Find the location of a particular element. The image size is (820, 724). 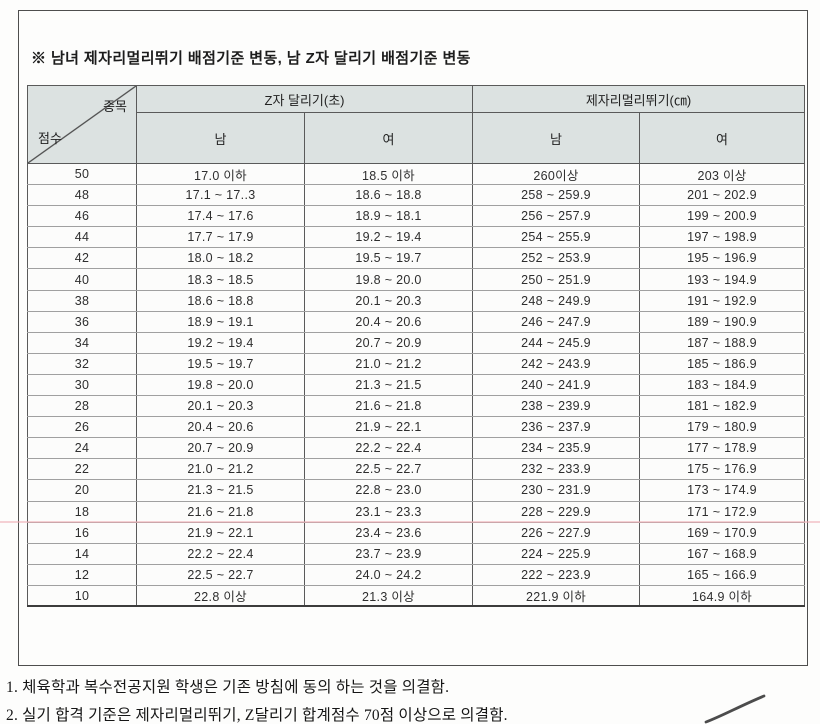

cell-z-male: 22.8 이상 is located at coordinates (220, 596).